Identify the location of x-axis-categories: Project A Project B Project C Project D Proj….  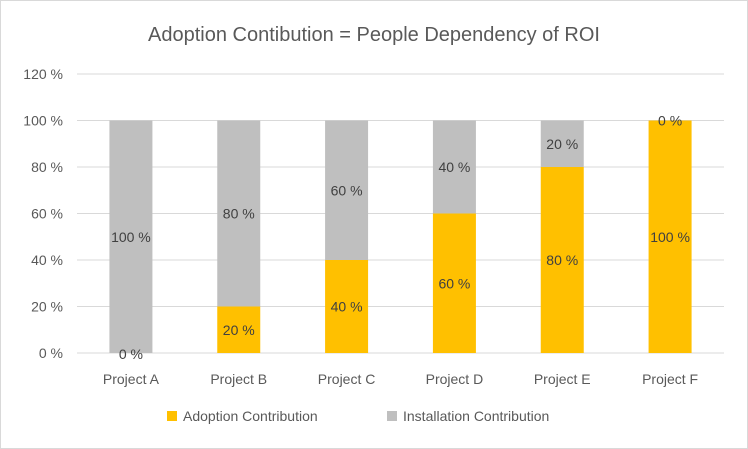
(400, 379).